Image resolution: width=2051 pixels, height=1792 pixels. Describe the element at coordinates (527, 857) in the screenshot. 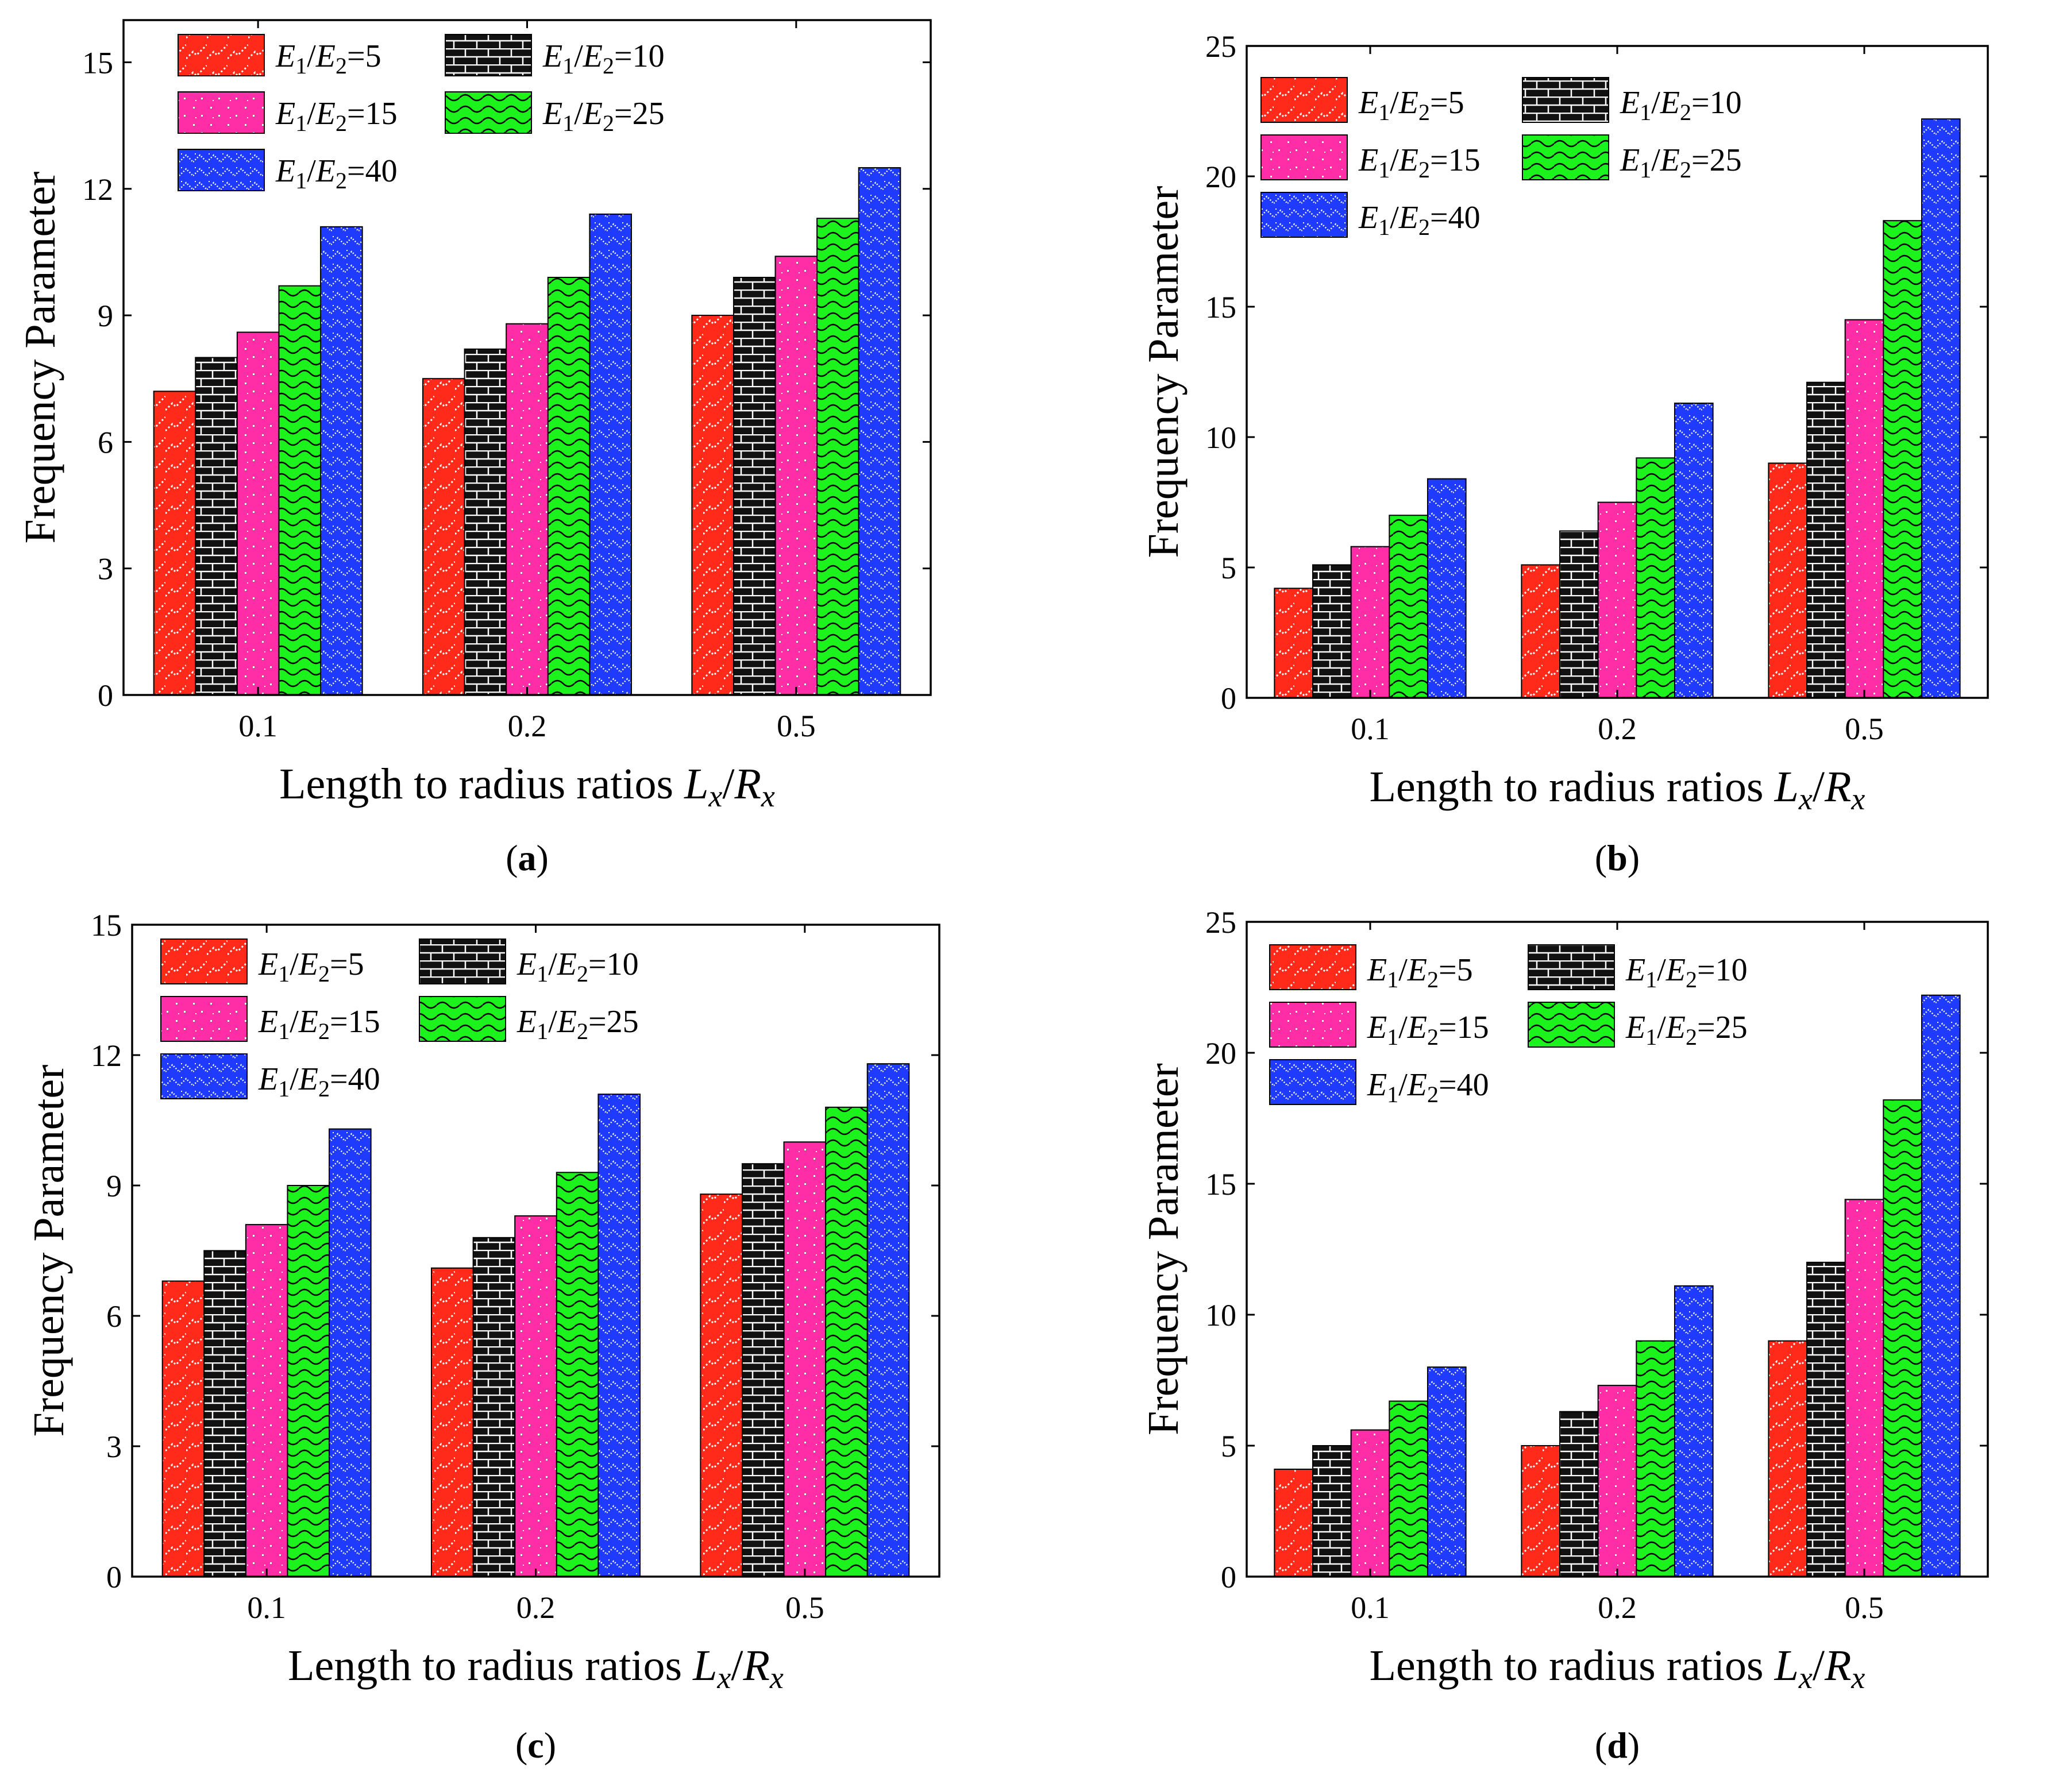

I see `panel-caption: (a)` at that location.